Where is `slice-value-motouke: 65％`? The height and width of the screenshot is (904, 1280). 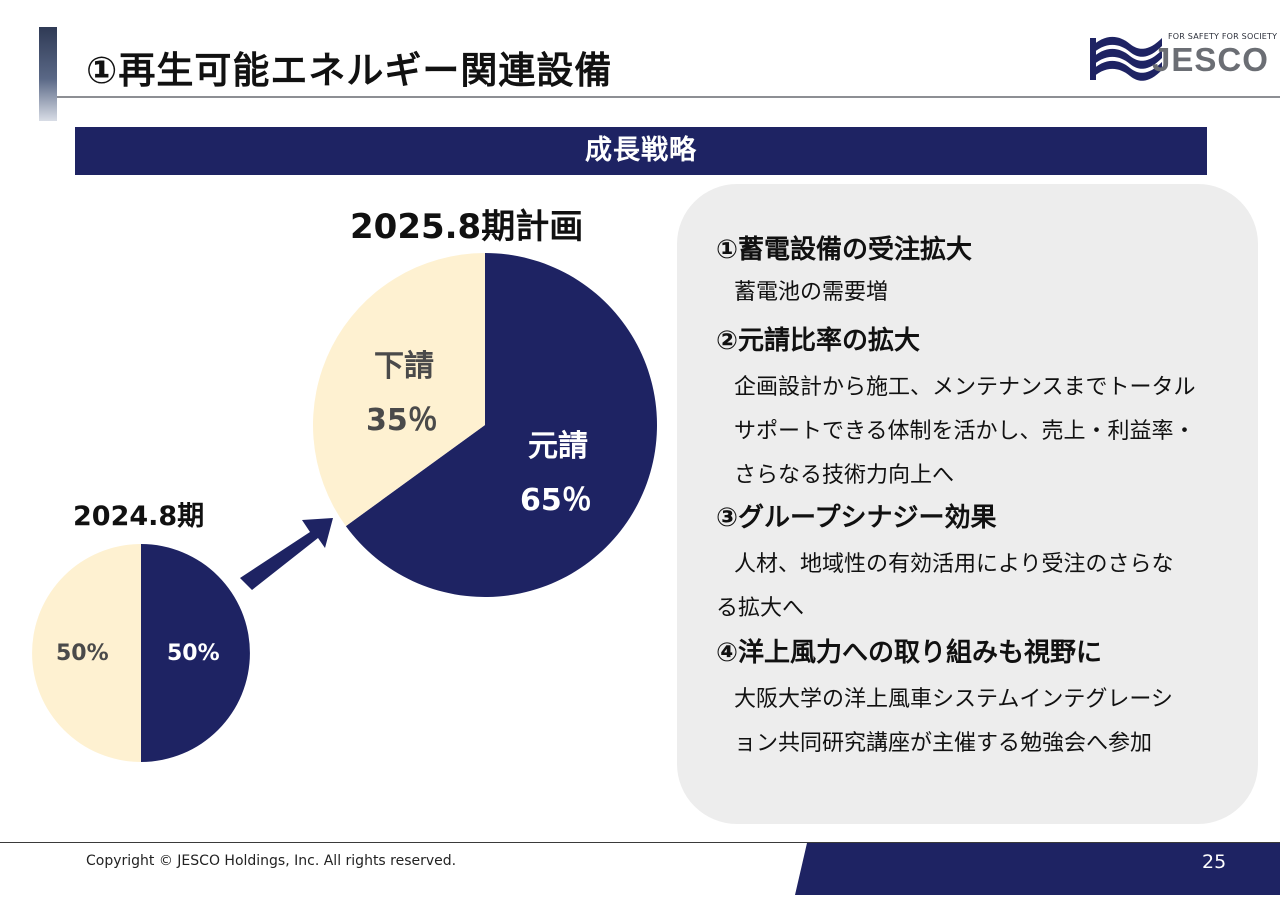 slice-value-motouke: 65％ is located at coordinates (556, 500).